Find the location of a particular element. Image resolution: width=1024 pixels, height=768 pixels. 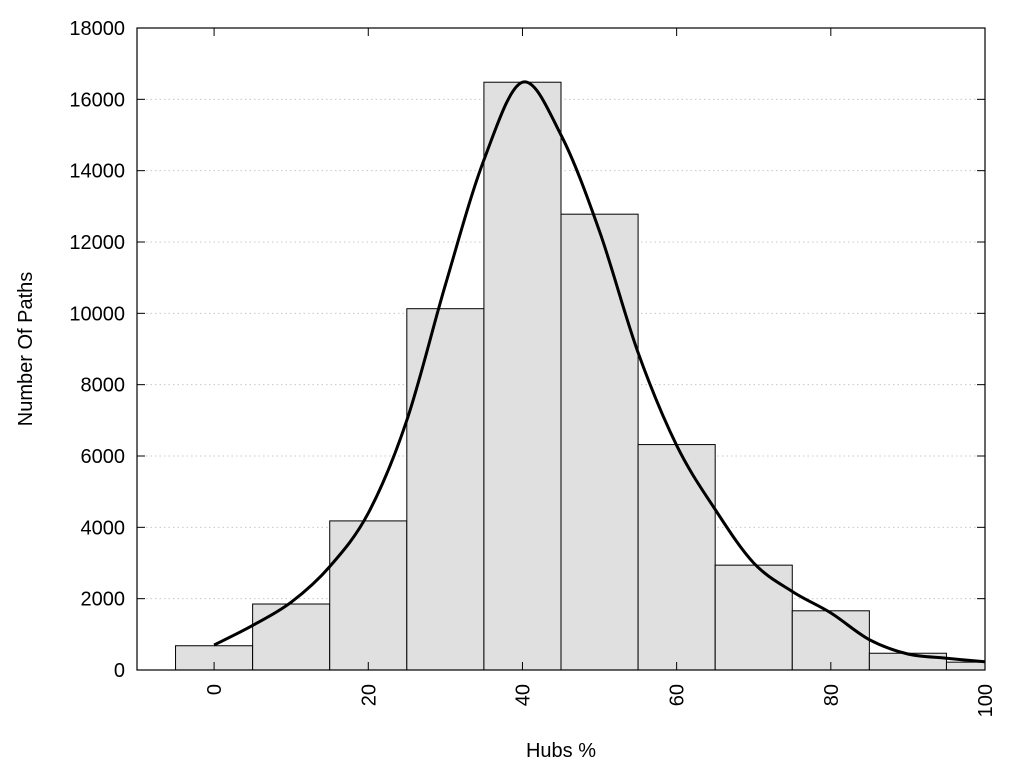

x-tick-label: 100 is located at coordinates (986, 700).